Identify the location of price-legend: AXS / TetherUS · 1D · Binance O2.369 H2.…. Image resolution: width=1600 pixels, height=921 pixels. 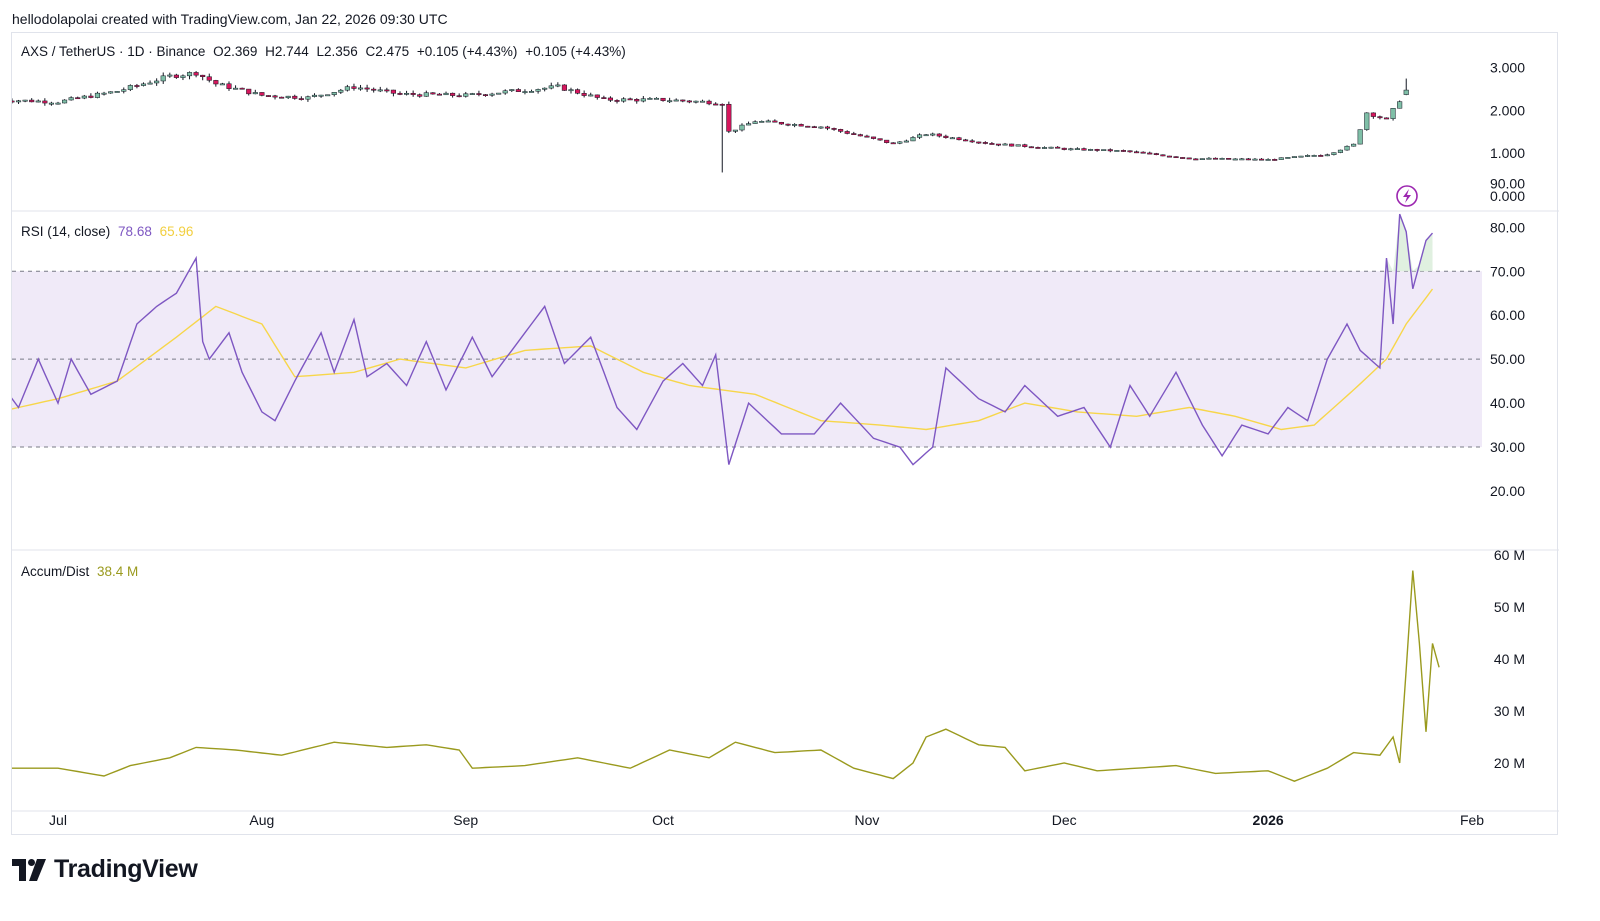
(325, 51).